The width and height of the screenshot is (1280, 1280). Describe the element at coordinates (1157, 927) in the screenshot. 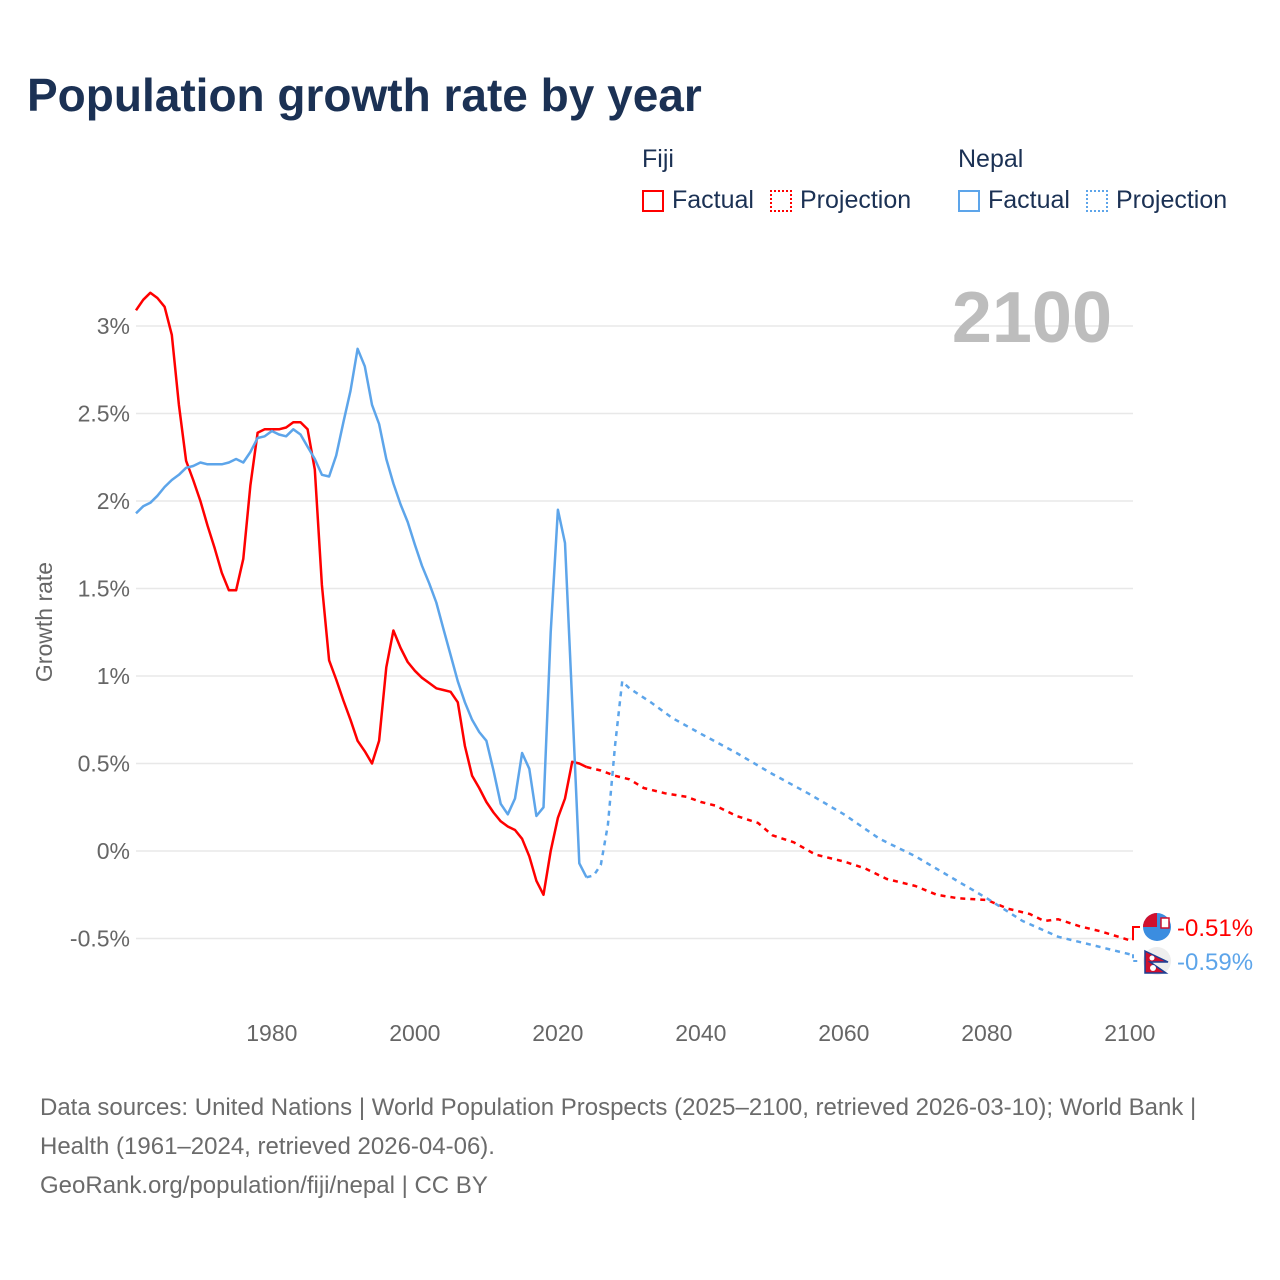

I see `fiji-flag-icon` at that location.